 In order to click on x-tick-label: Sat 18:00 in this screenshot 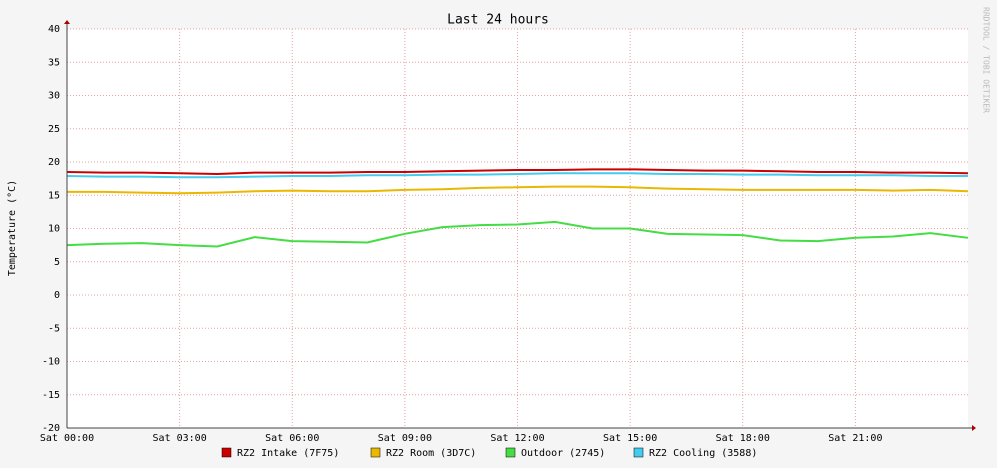, I will do `click(743, 438)`.